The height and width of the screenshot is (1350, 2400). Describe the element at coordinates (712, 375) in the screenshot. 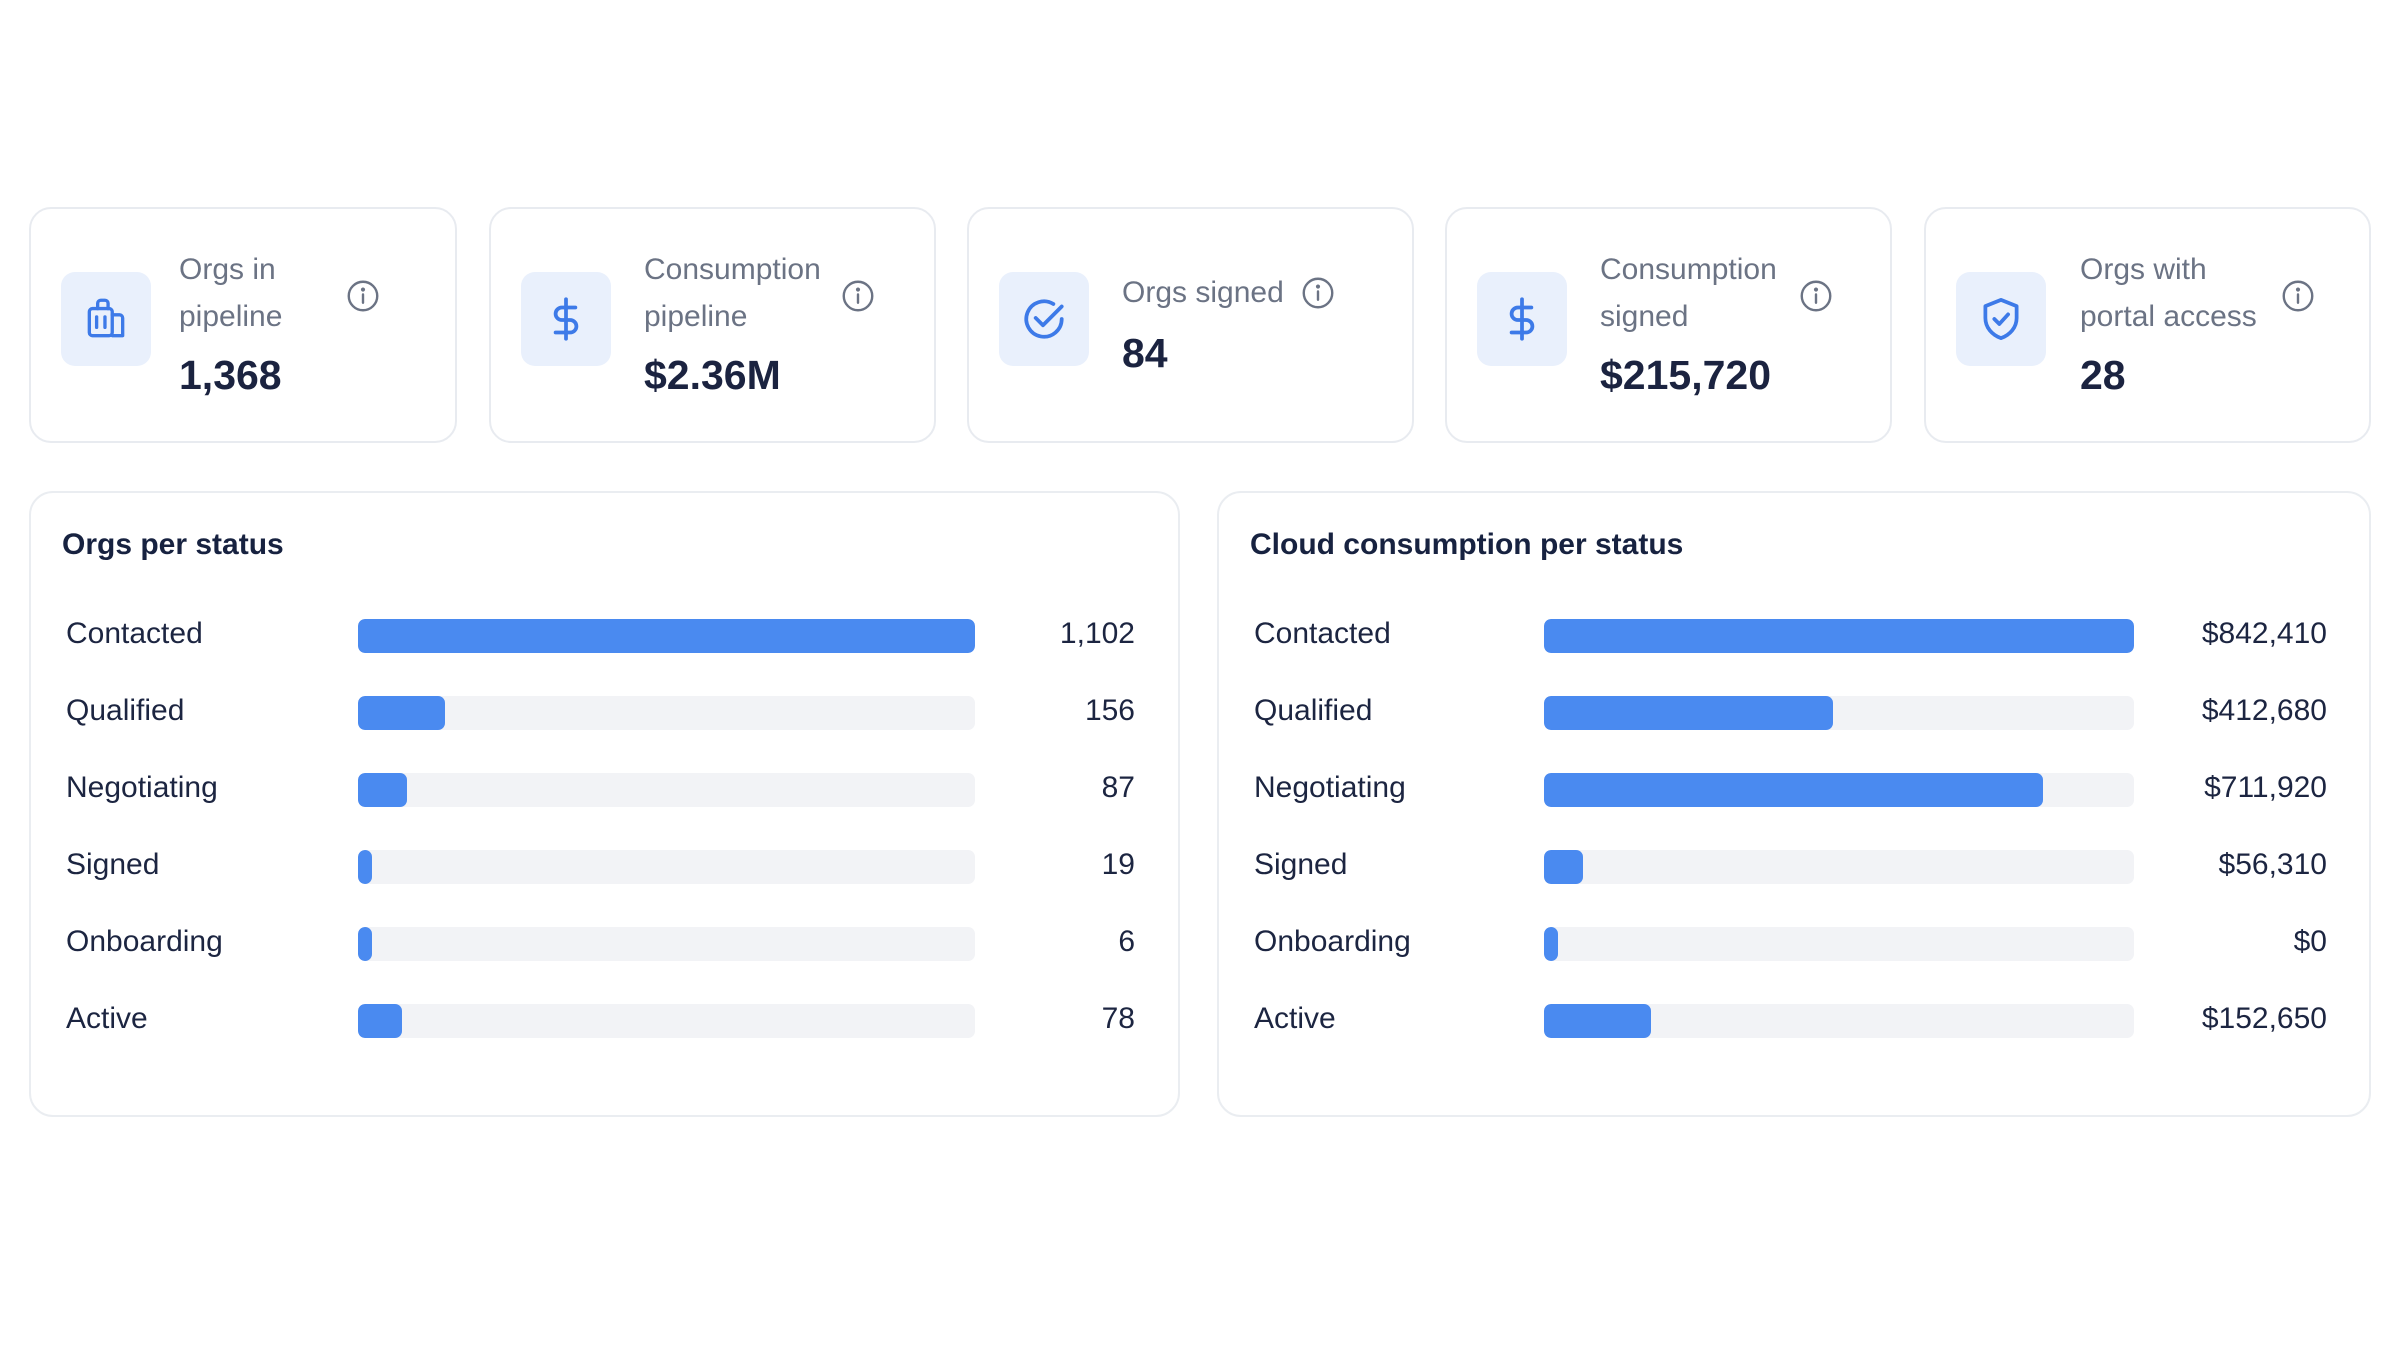

I see `kpi-value: $2.36M` at that location.